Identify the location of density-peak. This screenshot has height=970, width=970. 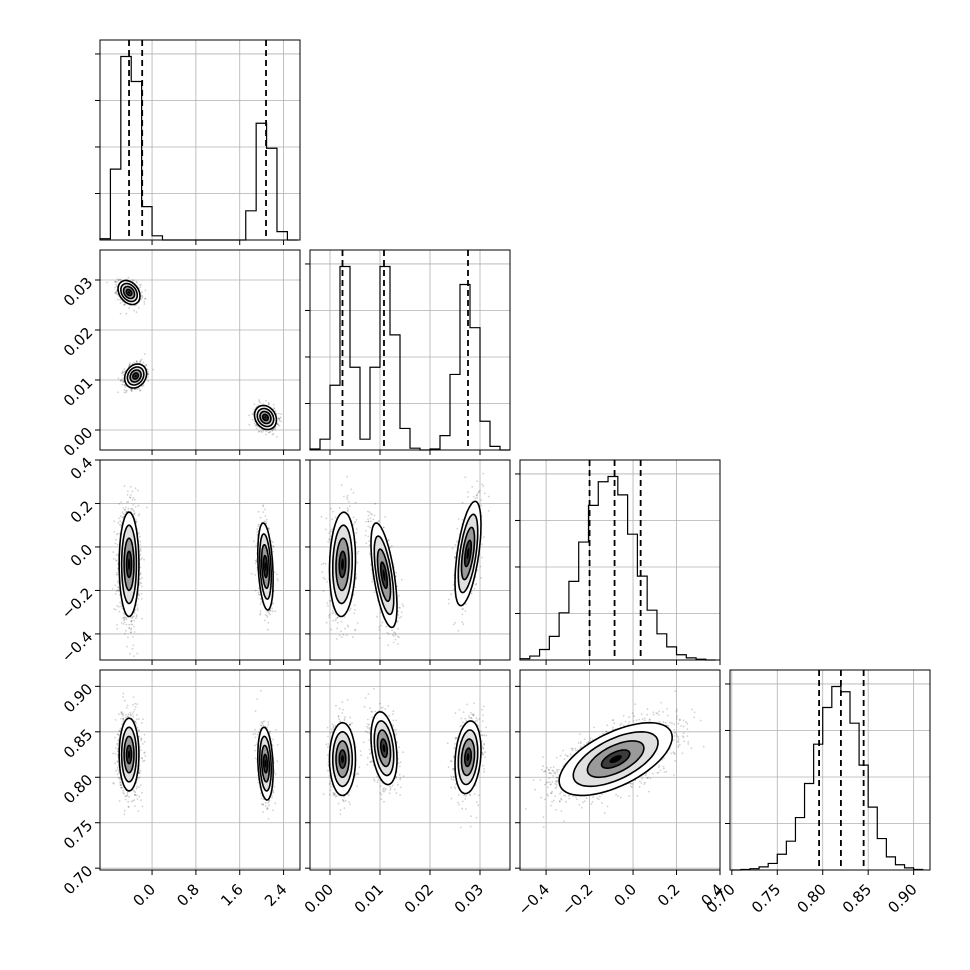
(265, 566).